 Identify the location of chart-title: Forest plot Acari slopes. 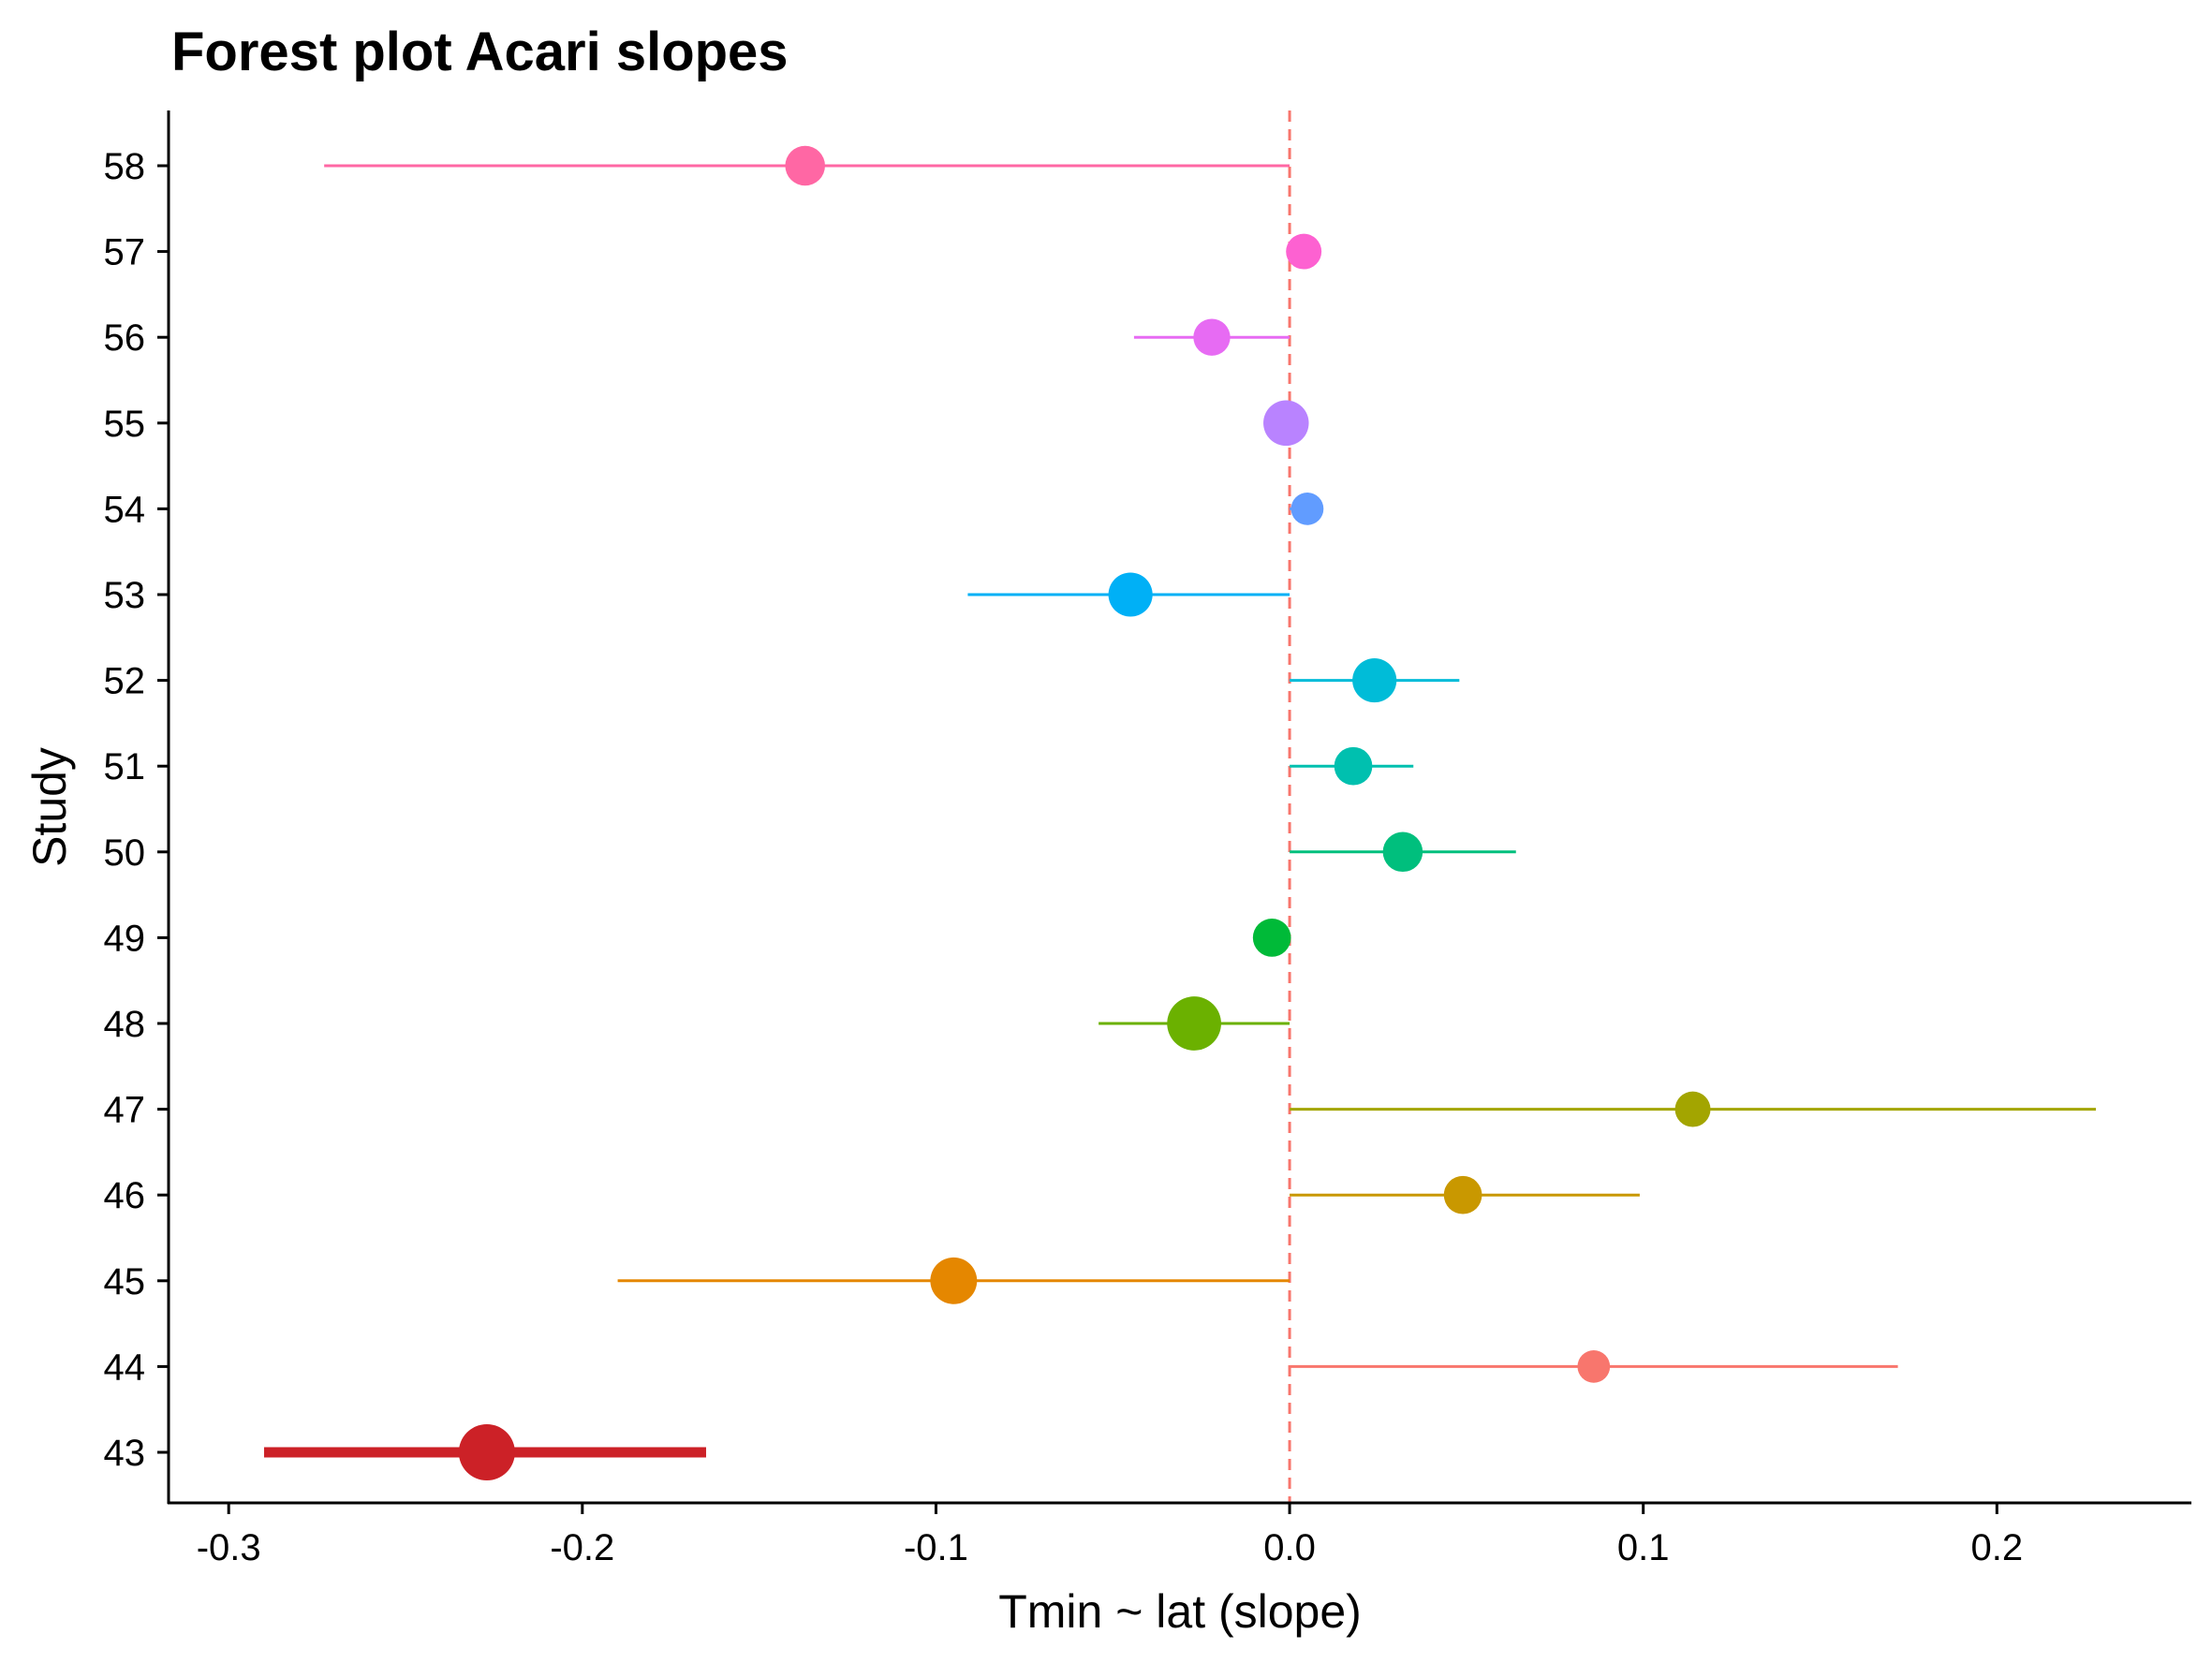
(480, 52).